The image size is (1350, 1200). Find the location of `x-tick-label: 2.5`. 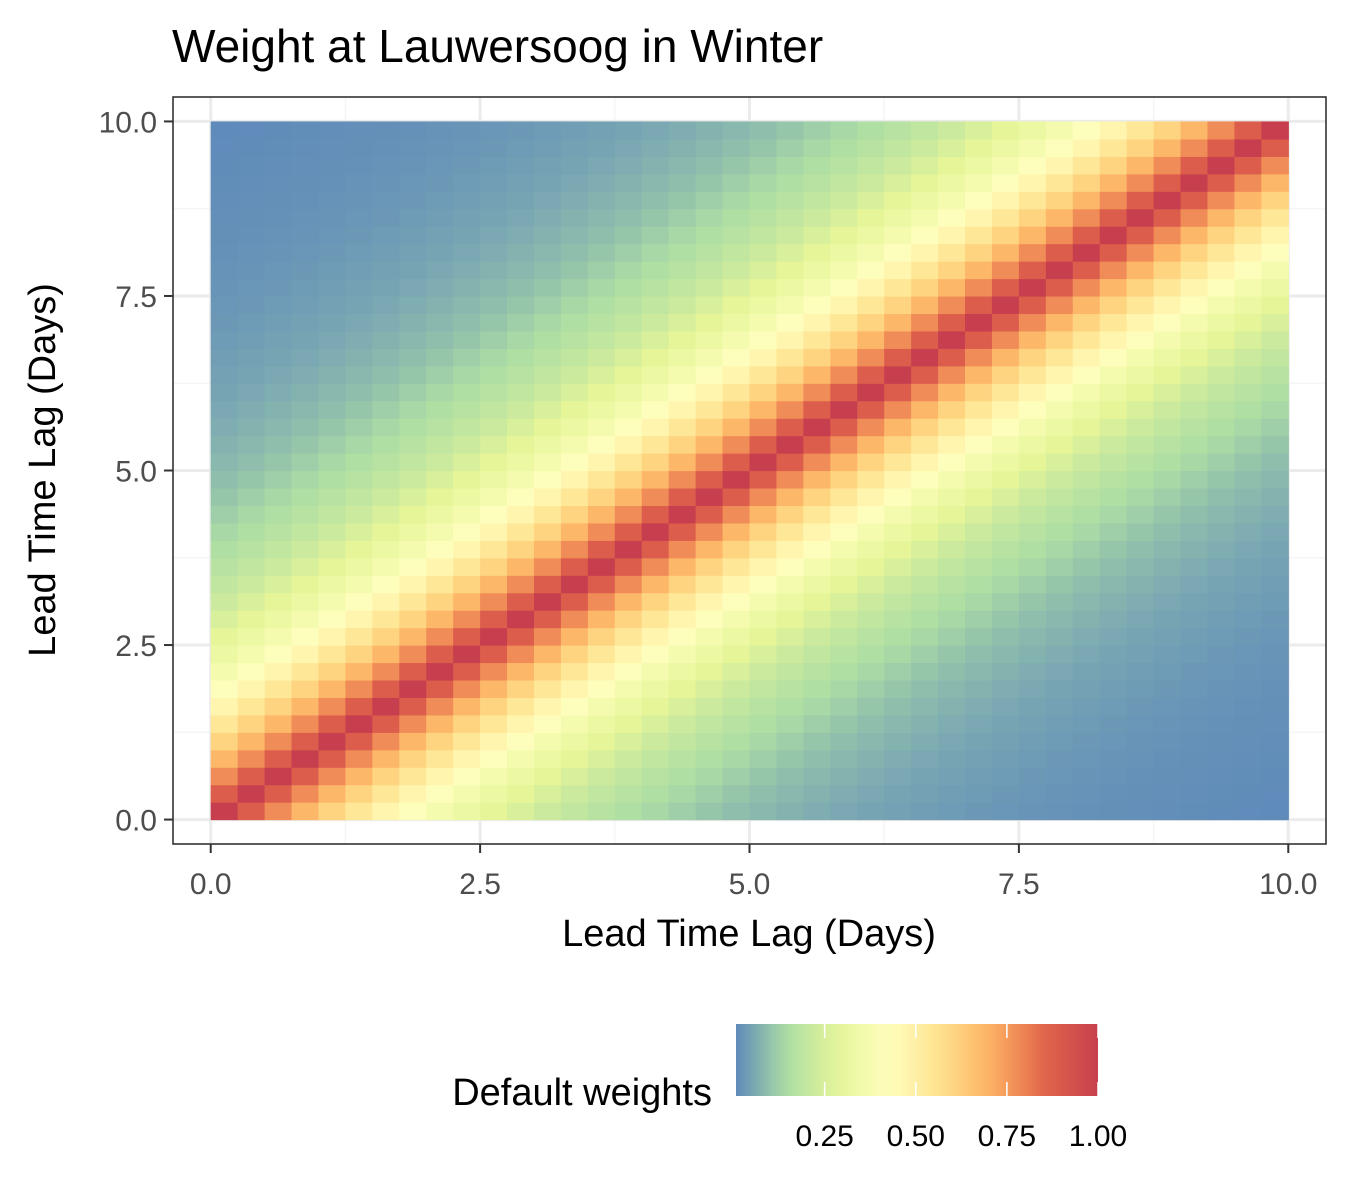

x-tick-label: 2.5 is located at coordinates (480, 884).